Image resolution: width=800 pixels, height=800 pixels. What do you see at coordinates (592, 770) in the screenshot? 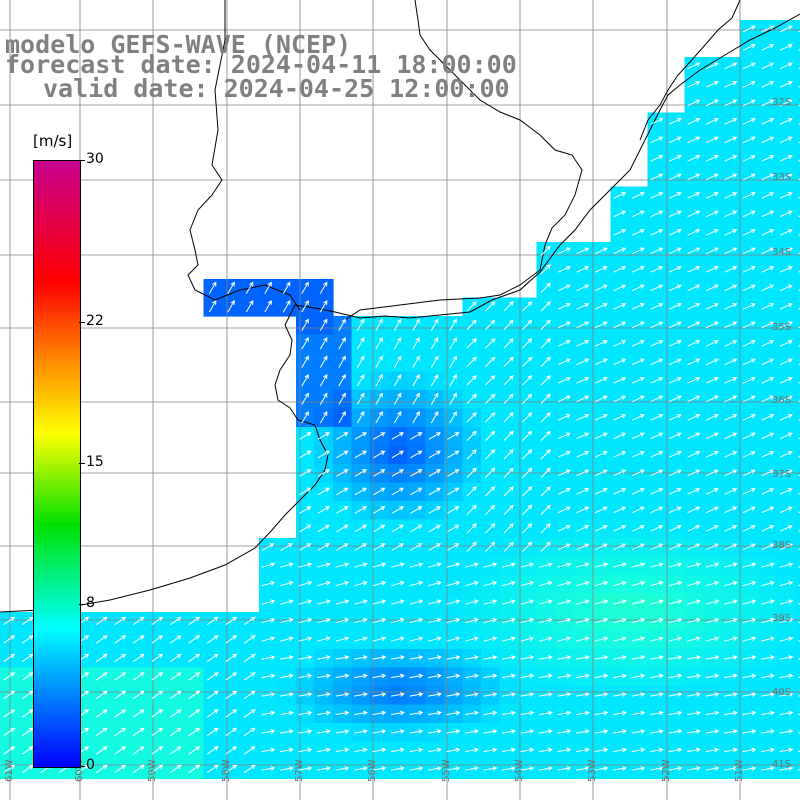
I see `lon-label: 53W` at bounding box center [592, 770].